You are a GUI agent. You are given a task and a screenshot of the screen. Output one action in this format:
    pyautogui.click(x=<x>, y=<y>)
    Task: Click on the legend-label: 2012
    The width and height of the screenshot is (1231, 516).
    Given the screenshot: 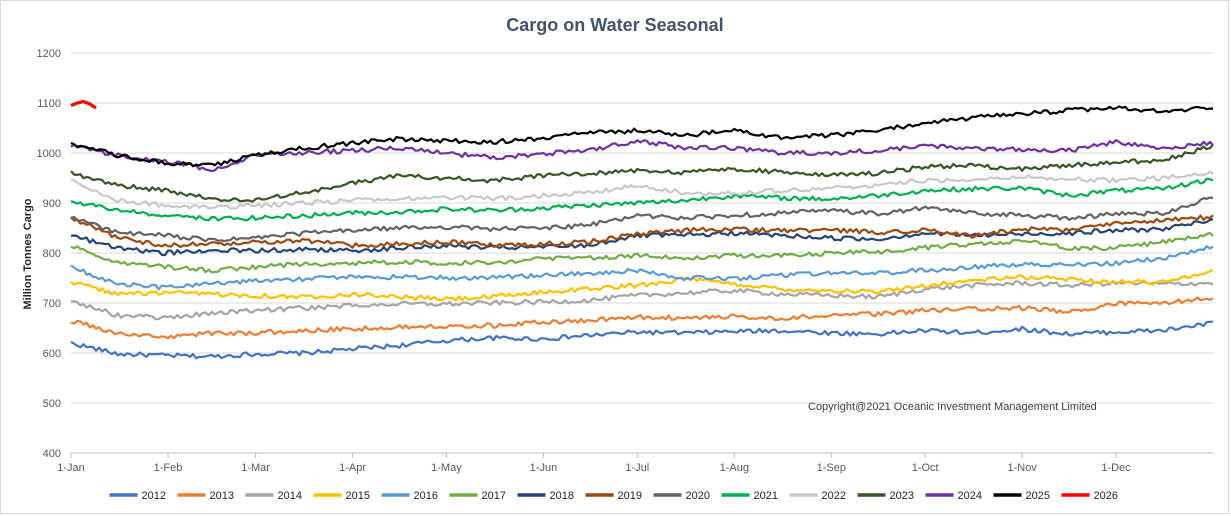 What is the action you would take?
    pyautogui.click(x=154, y=496)
    